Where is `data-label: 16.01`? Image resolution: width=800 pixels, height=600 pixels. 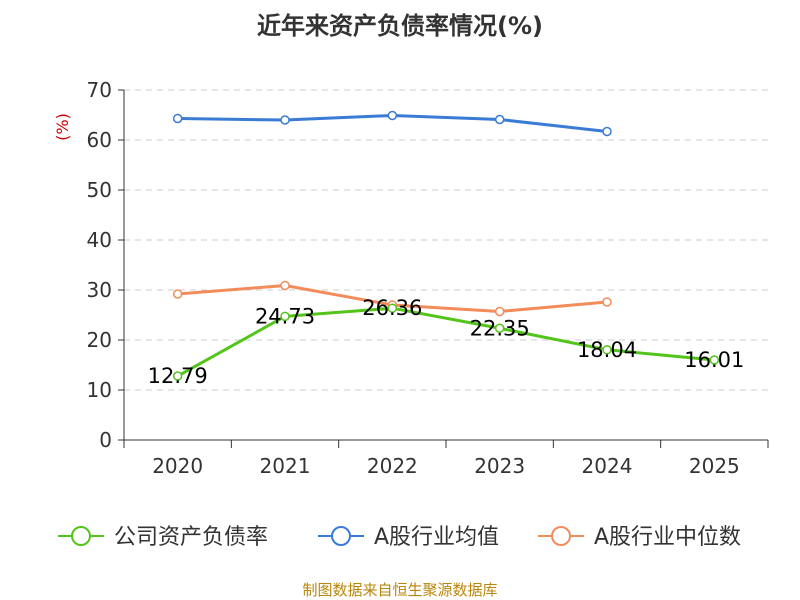 data-label: 16.01 is located at coordinates (714, 360).